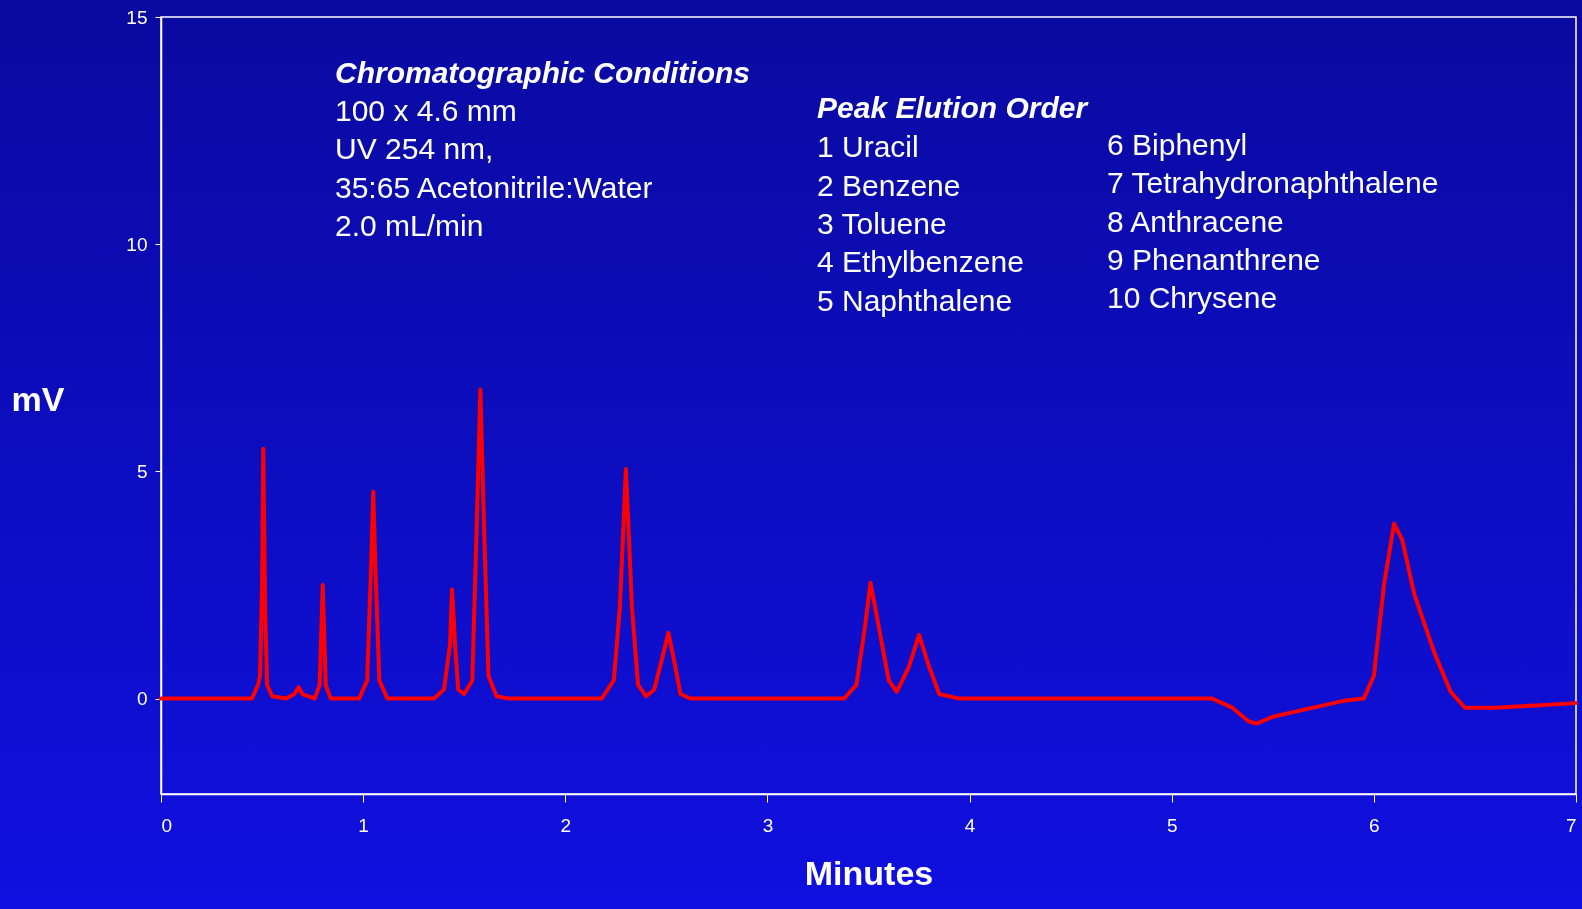  I want to click on x-tick-label: 5, so click(1172, 825).